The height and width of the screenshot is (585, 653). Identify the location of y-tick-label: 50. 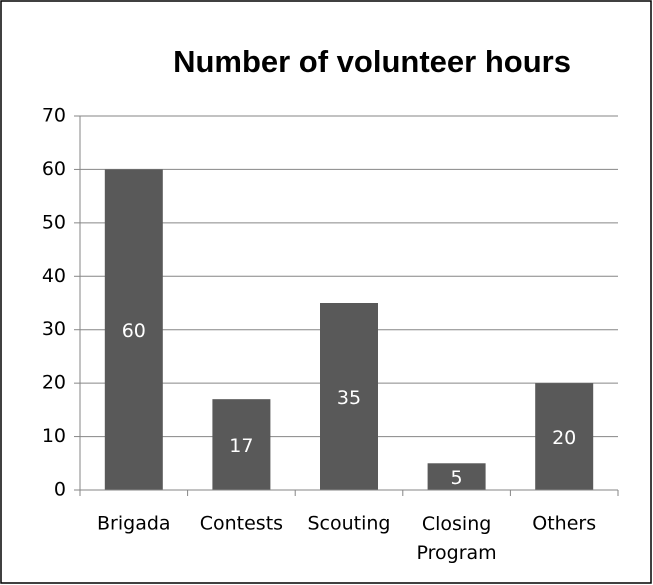
(54, 222).